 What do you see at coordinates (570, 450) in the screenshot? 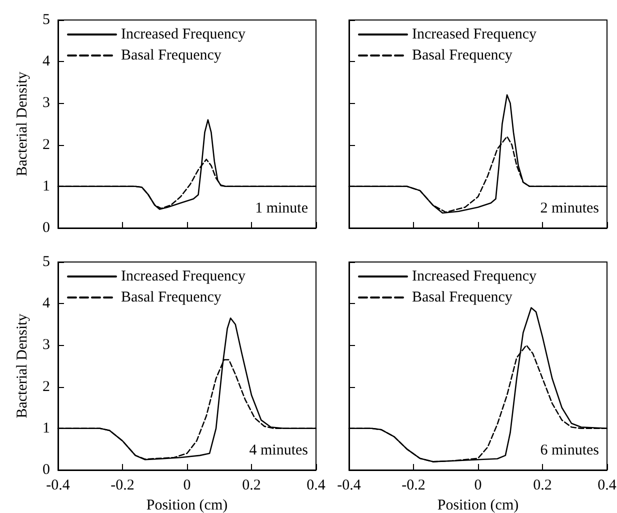
I see `annotation: 6 minutes` at bounding box center [570, 450].